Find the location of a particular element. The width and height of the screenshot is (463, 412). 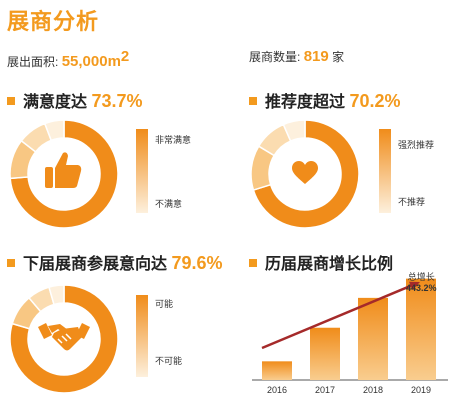

x-tick-label-2019: 2019 is located at coordinates (421, 390).